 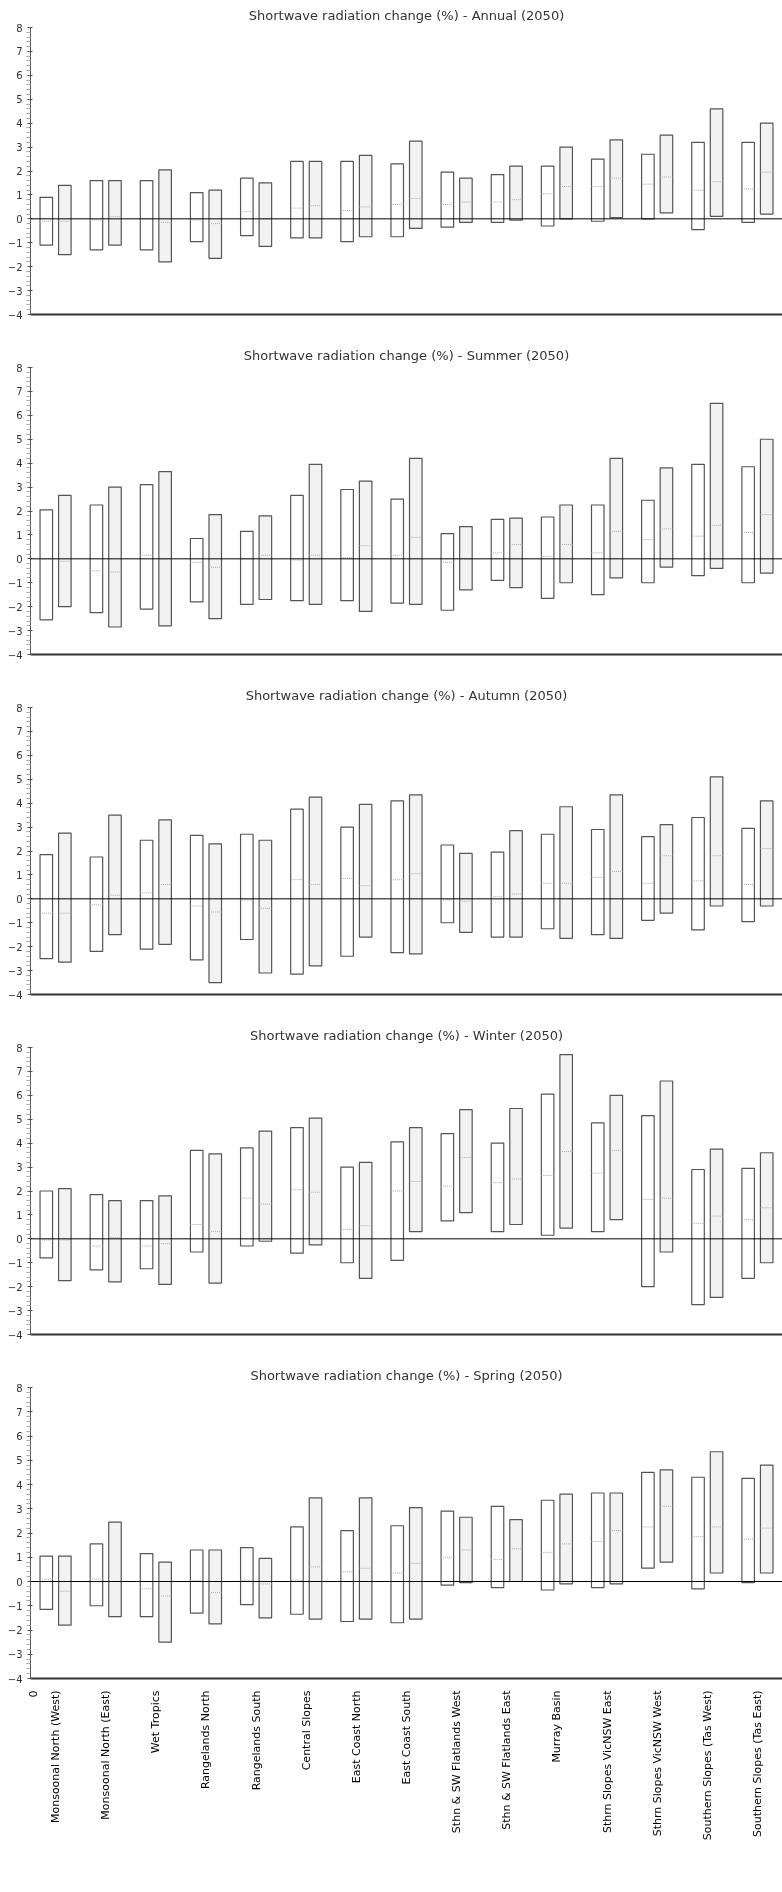 I want to click on x-tick-label: Southern Slopes (Tas East), so click(x=757, y=1763).